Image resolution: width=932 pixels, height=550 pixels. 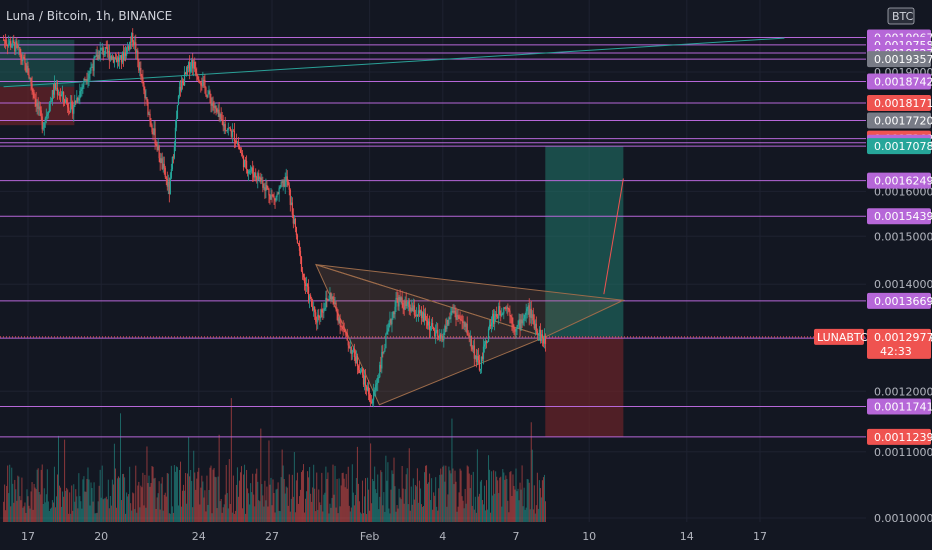 What do you see at coordinates (903, 181) in the screenshot?
I see `level-badge-label: 0.0016249` at bounding box center [903, 181].